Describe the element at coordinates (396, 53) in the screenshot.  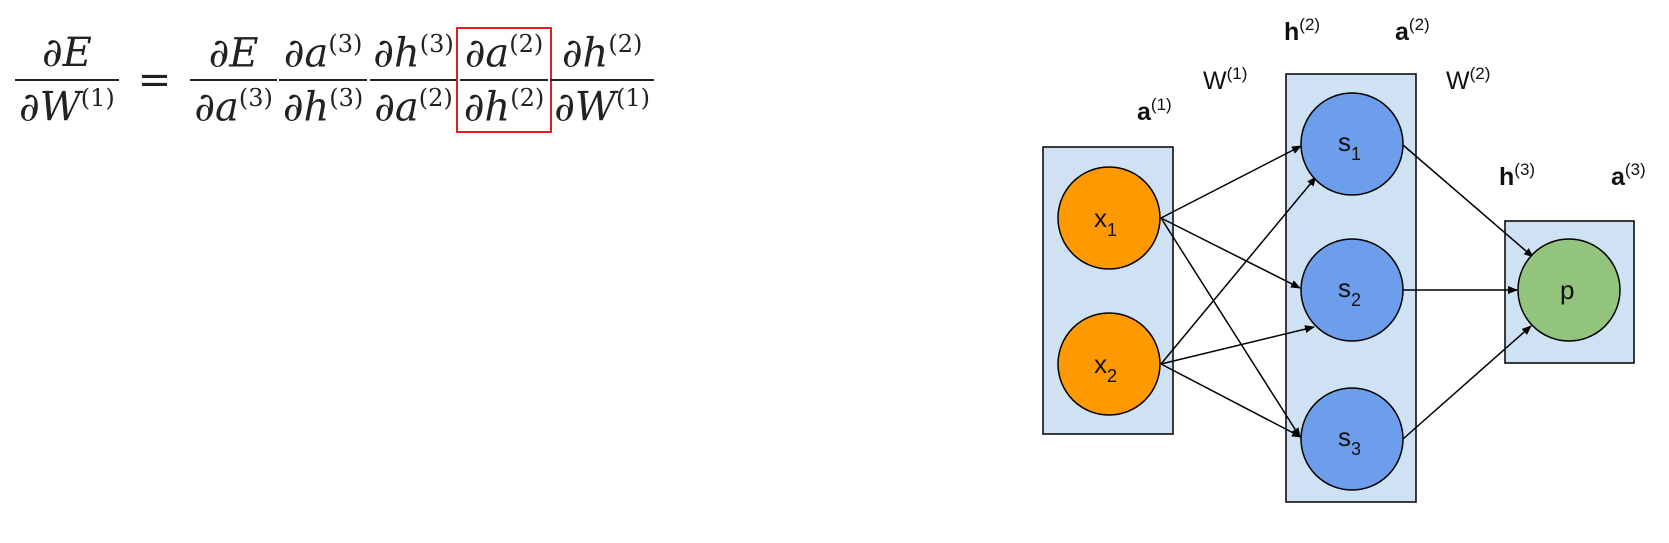
I see `term-3-num-base: ∂h` at that location.